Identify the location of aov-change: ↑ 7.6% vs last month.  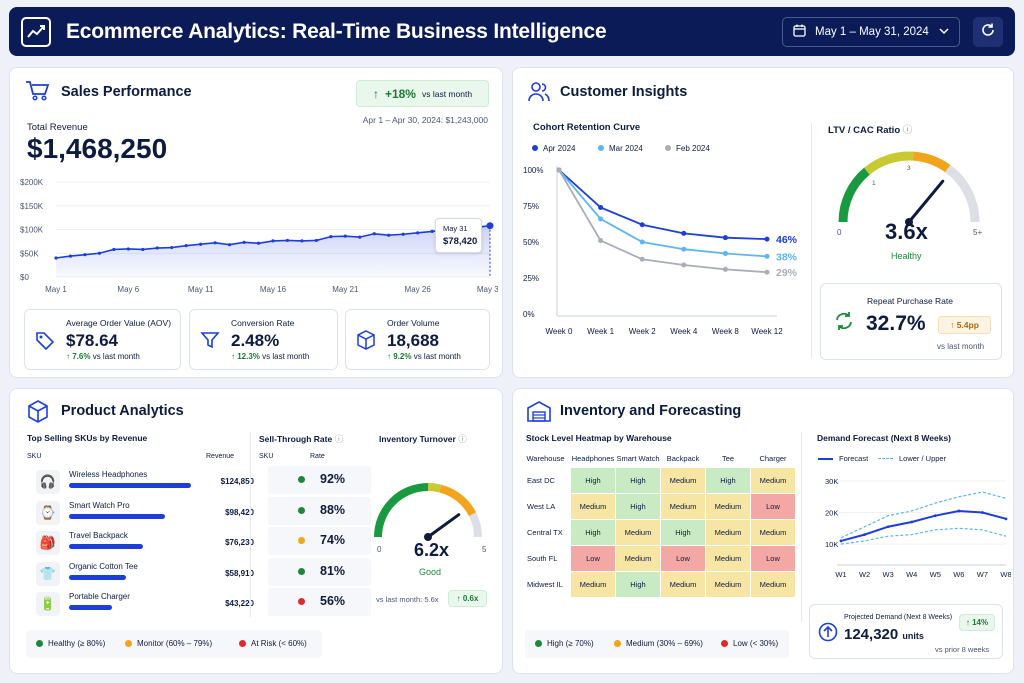
(103, 356).